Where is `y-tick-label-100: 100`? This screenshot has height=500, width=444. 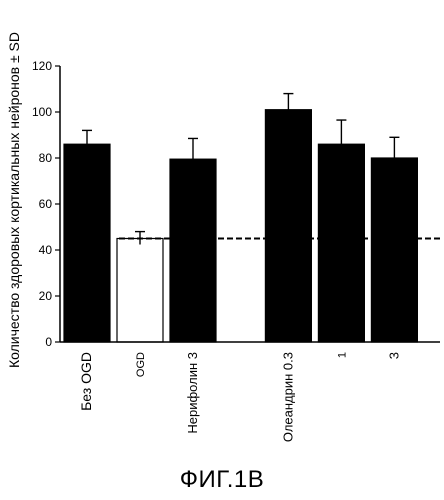
y-tick-label-100: 100 is located at coordinates (42, 112).